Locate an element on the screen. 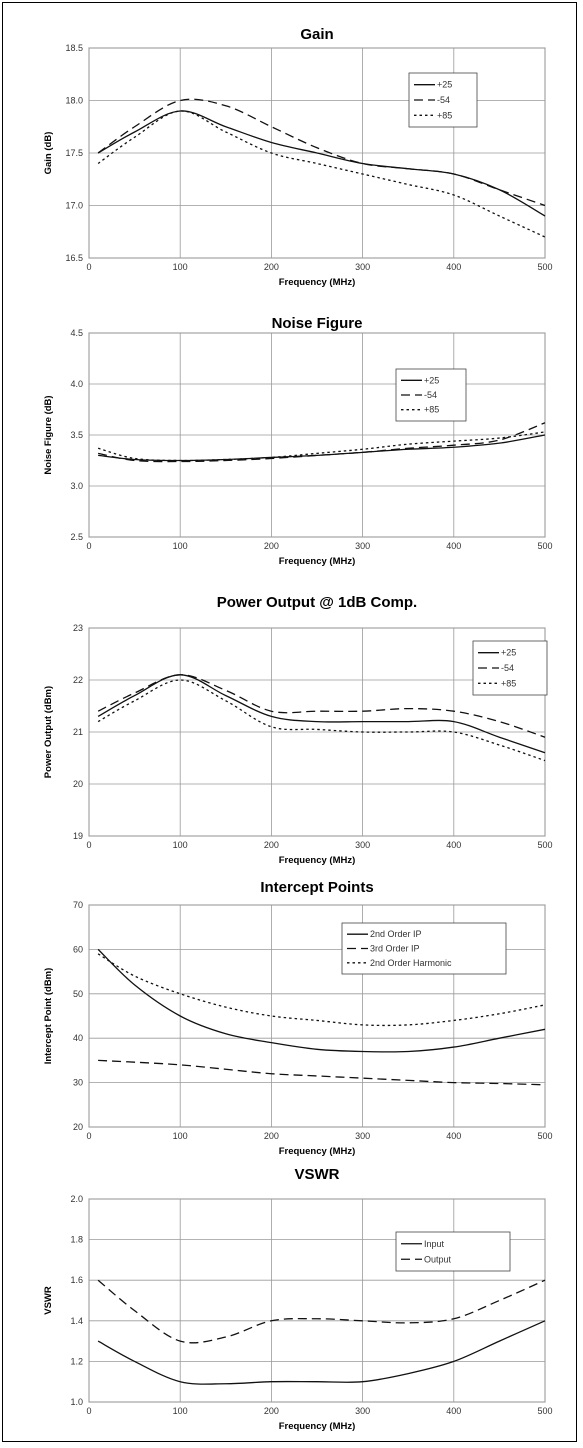 This screenshot has height=1448, width=583. y-tick-label: 3.5 is located at coordinates (76, 435).